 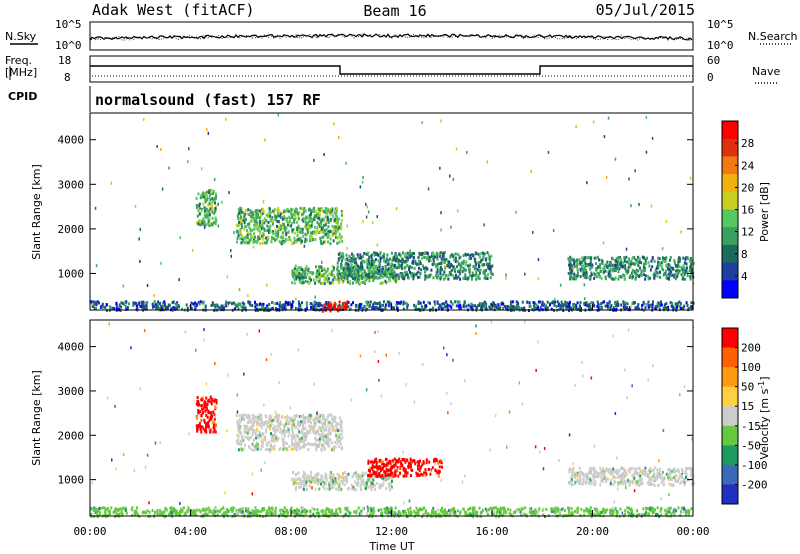 I want to click on colorbar-segment, so click(x=730, y=218).